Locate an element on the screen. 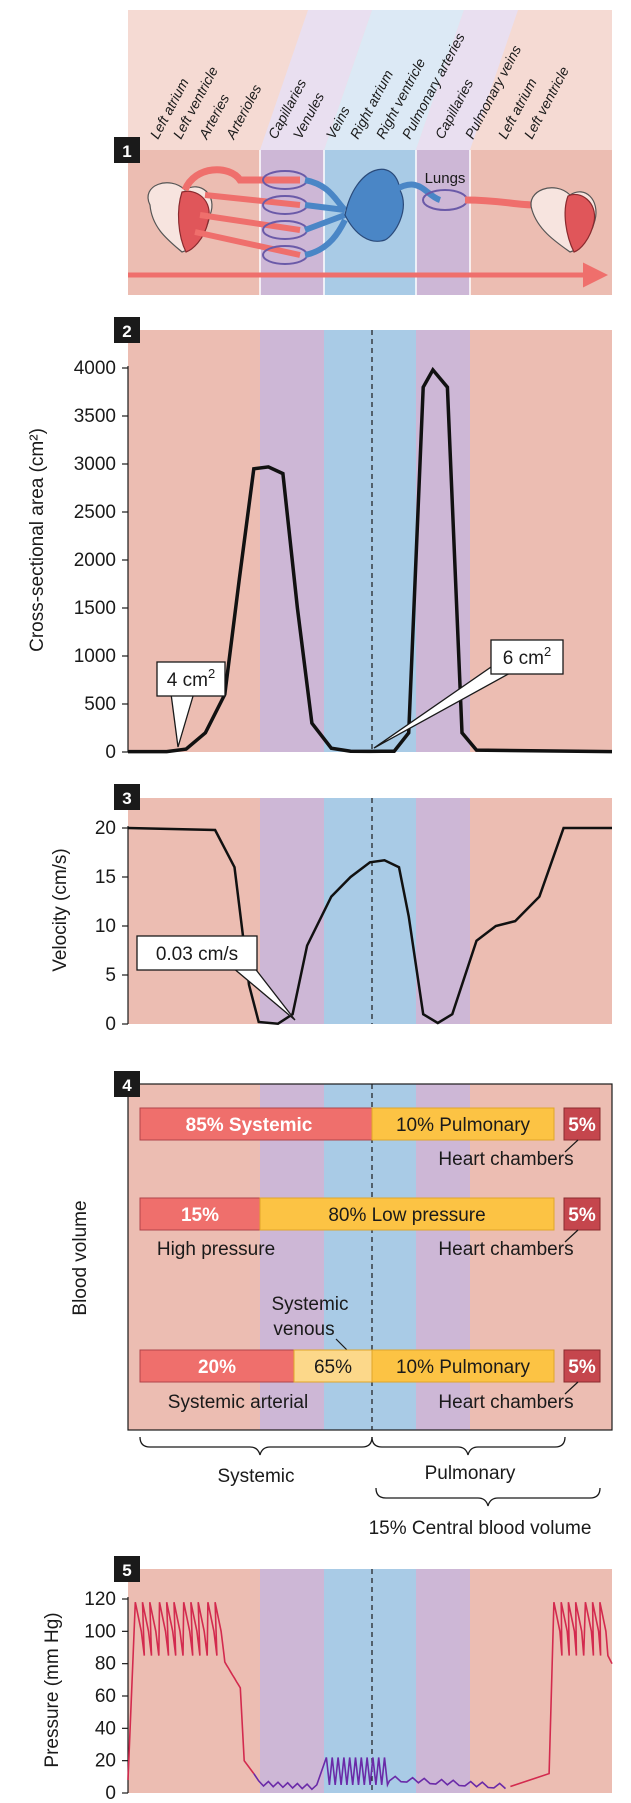 The height and width of the screenshot is (1803, 631). panel5-tick-label-80: 80 is located at coordinates (105, 1664).